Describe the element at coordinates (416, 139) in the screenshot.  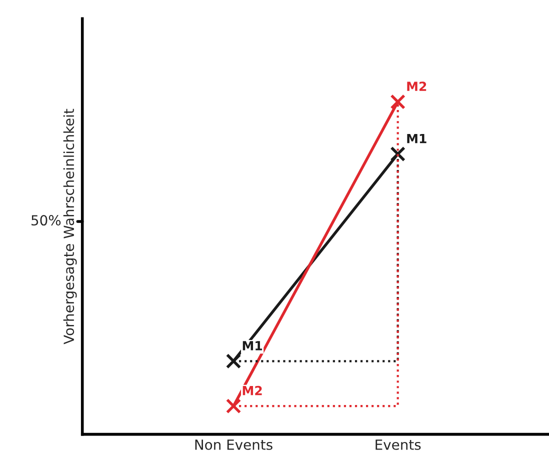
I see `text: M1` at that location.